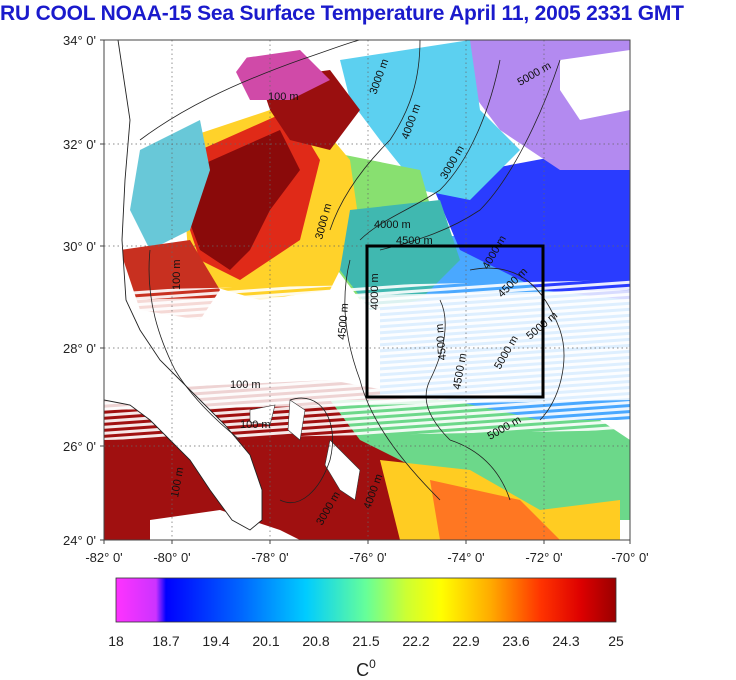 The height and width of the screenshot is (680, 736). What do you see at coordinates (215, 641) in the screenshot?
I see `colorbar-tick-label: 19.4` at bounding box center [215, 641].